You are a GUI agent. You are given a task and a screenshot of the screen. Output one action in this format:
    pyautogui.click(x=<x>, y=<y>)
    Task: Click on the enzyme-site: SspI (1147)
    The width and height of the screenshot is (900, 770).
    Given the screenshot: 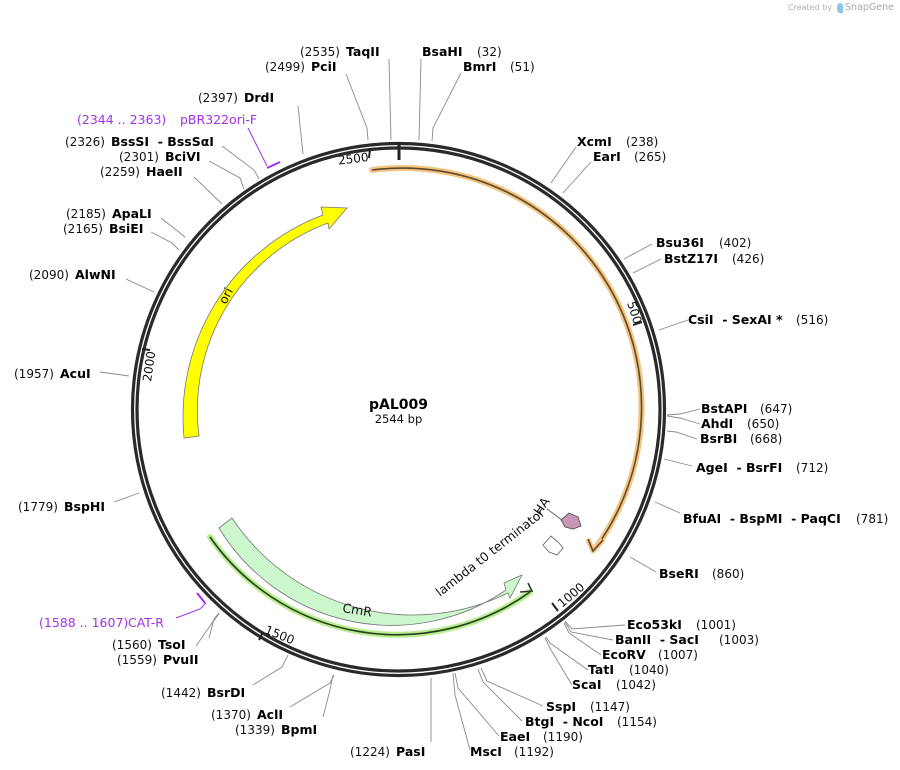 What is the action you would take?
    pyautogui.click(x=588, y=706)
    